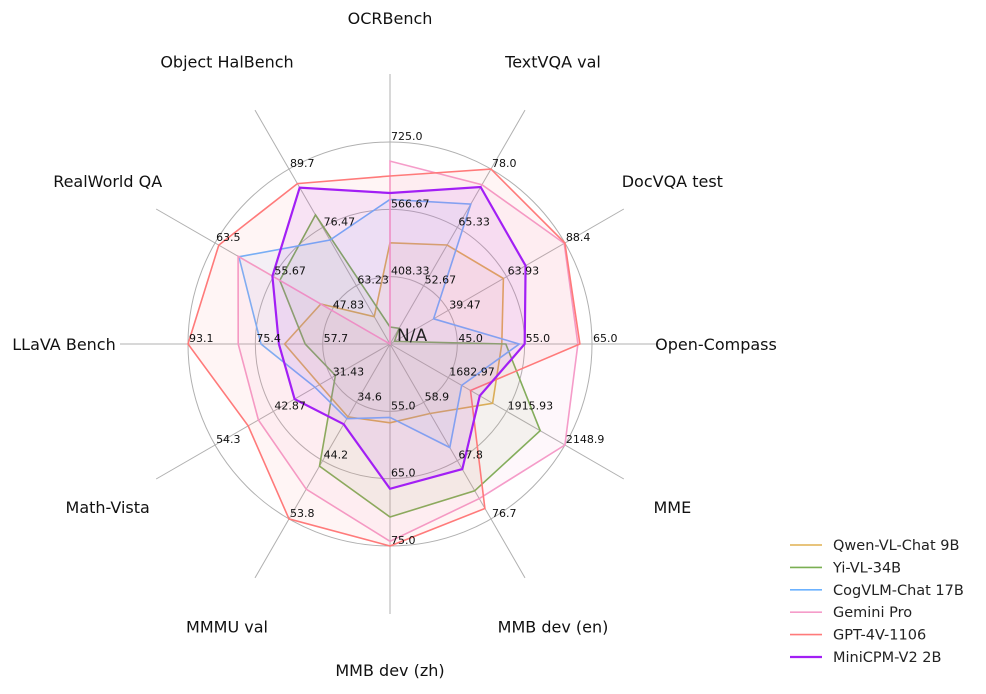 This screenshot has height=694, width=986. Describe the element at coordinates (474, 221) in the screenshot. I see `tick-label: 65.33` at that location.